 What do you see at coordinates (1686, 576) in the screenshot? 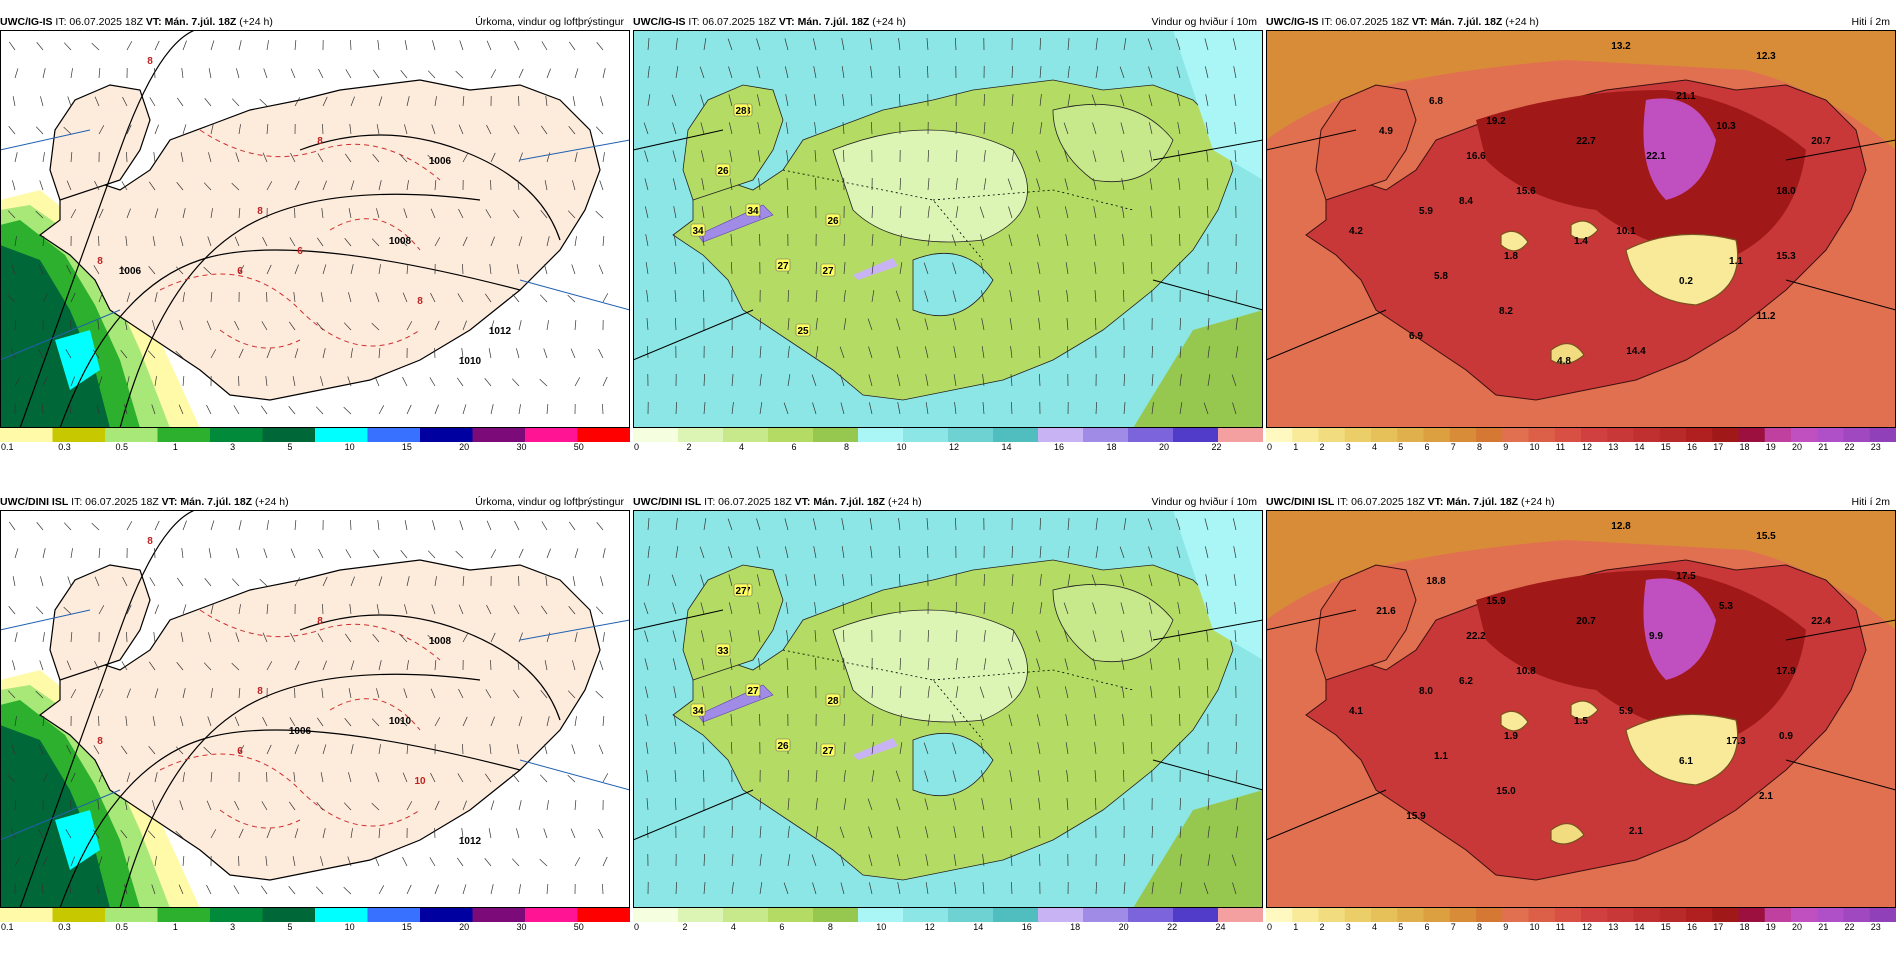
I see `temperature-label: 17.5` at bounding box center [1686, 576].